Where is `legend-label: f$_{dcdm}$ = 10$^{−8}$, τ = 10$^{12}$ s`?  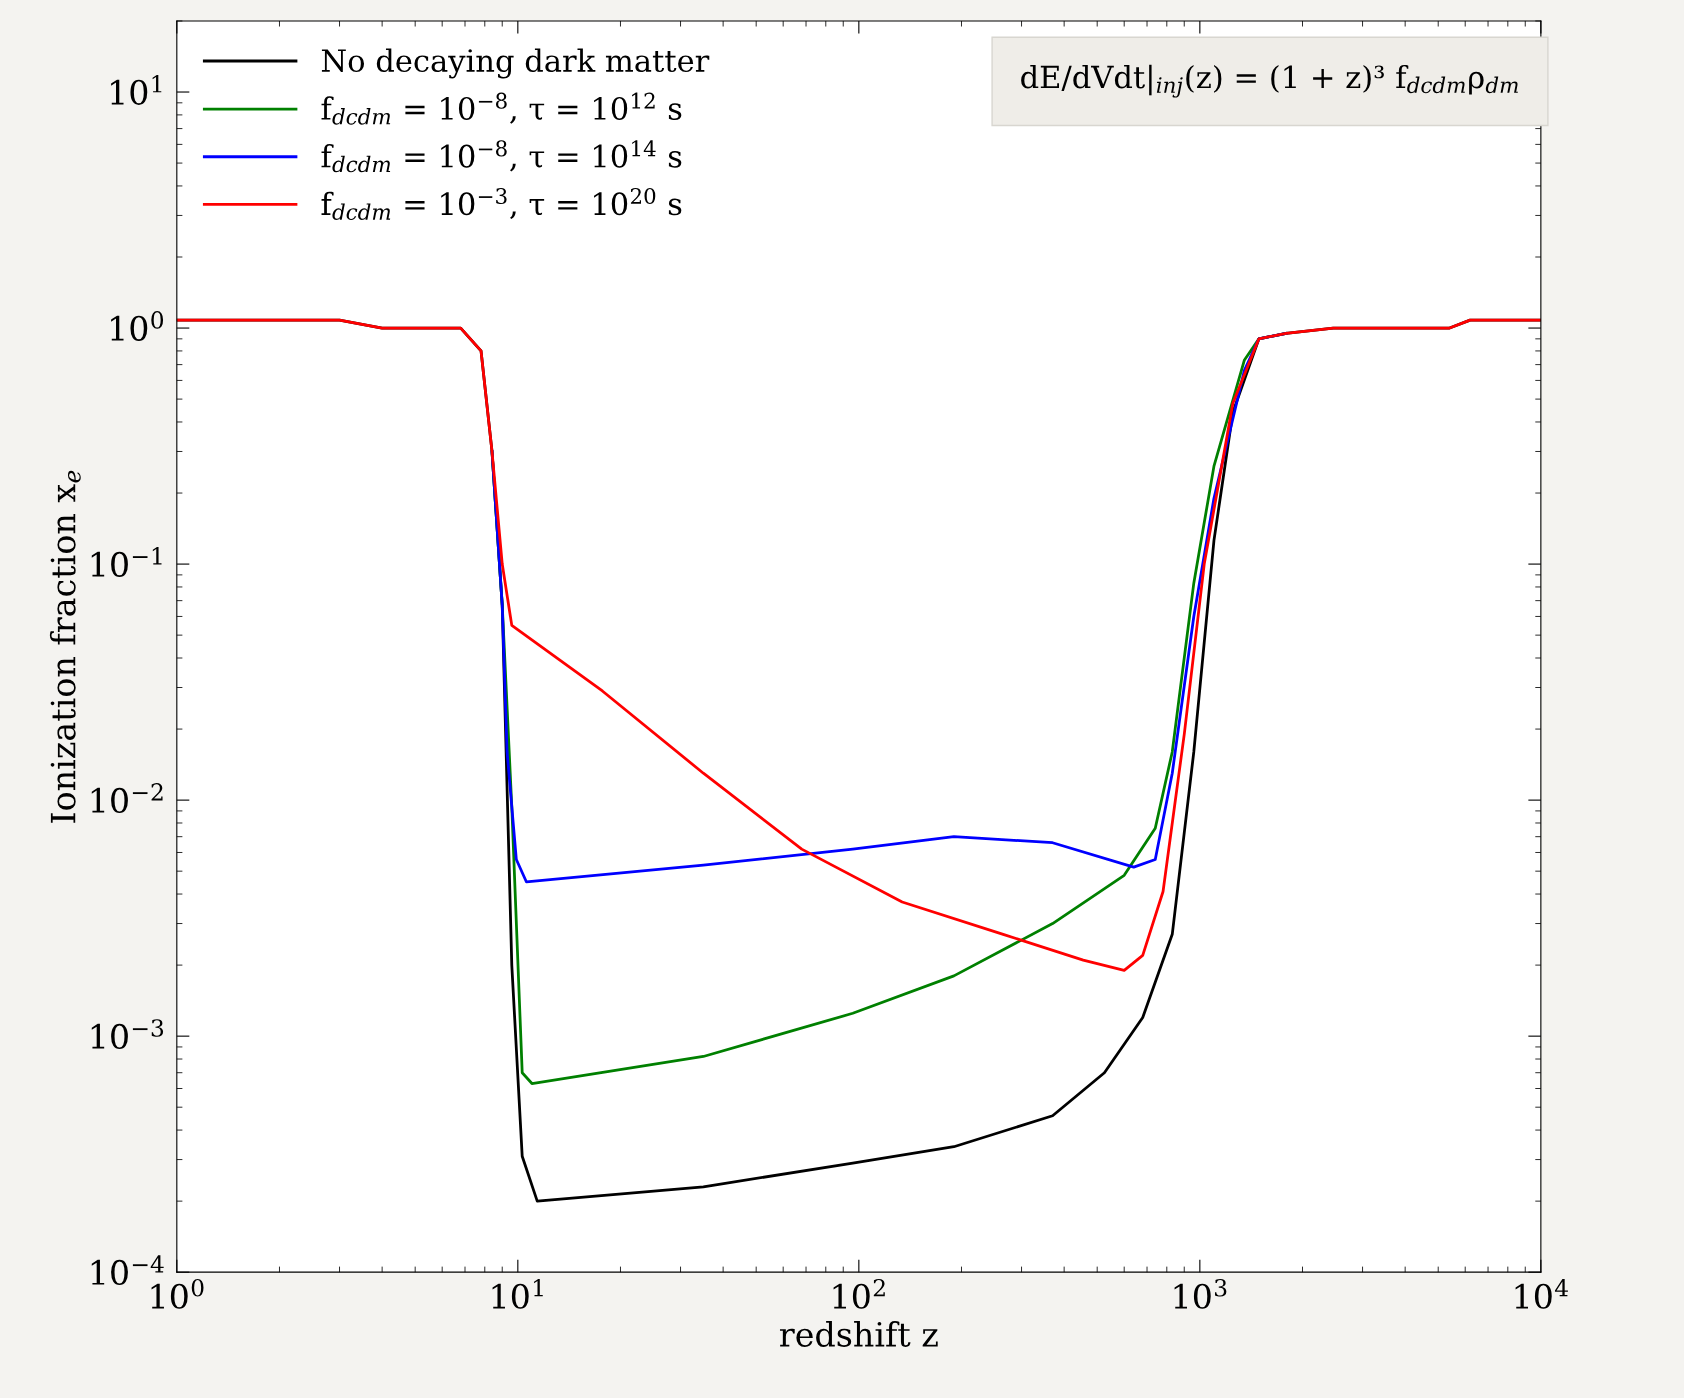 legend-label: f$_{dcdm}$ = 10$^{−8}$, τ = 10$^{12}$ s is located at coordinates (501, 108).